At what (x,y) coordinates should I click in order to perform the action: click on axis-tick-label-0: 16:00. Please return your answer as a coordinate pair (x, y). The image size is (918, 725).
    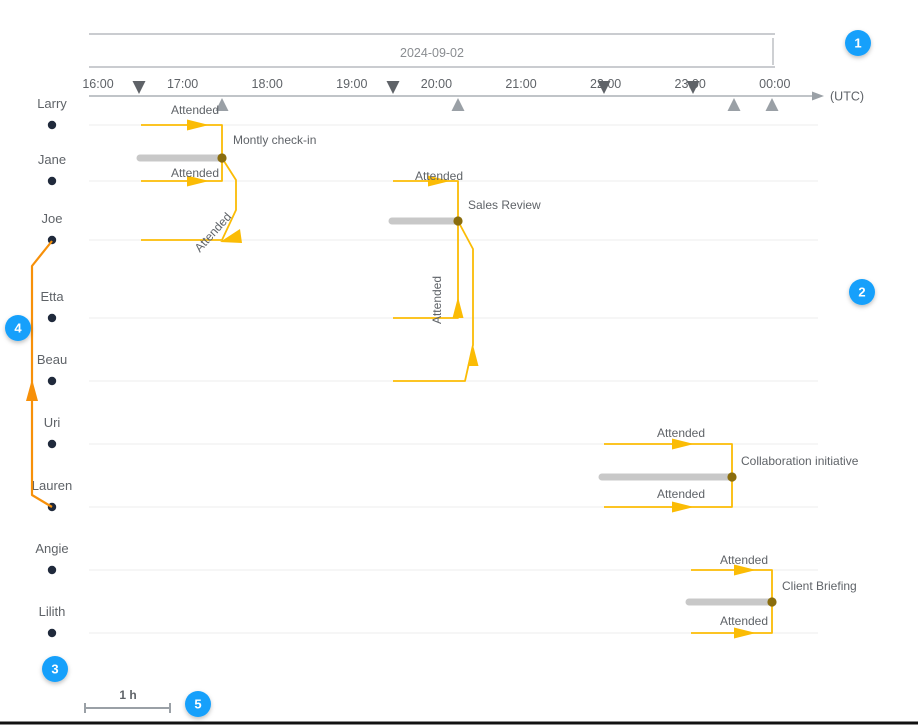
    Looking at the image, I should click on (97, 84).